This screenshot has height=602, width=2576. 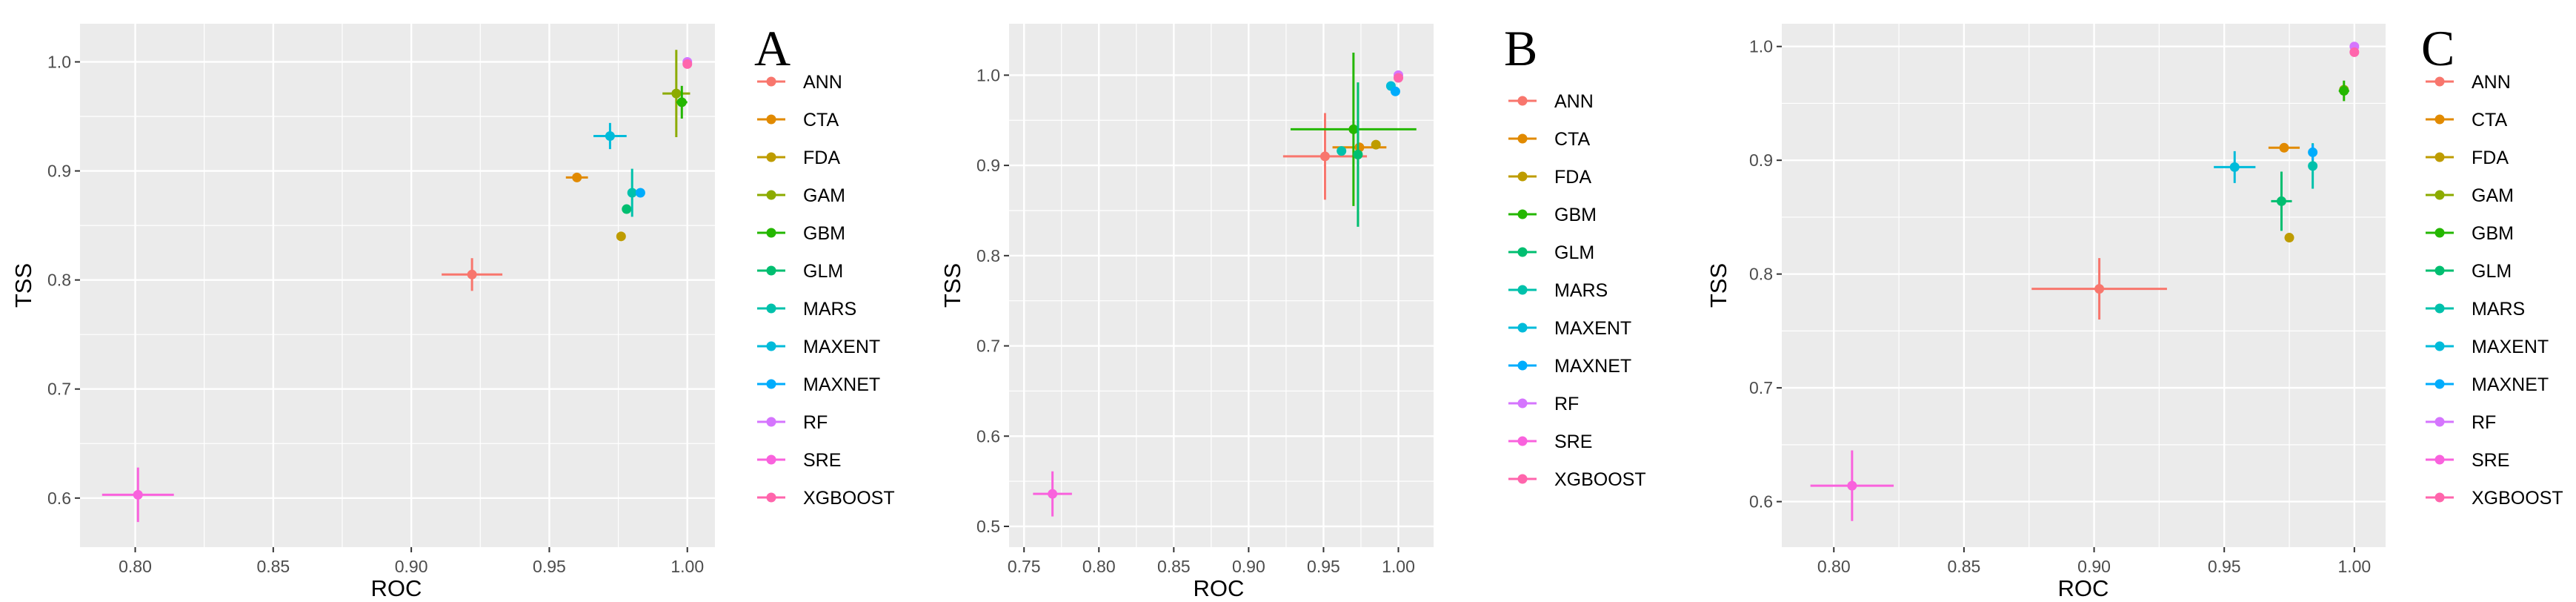 I want to click on data-point-gam, so click(x=676, y=93).